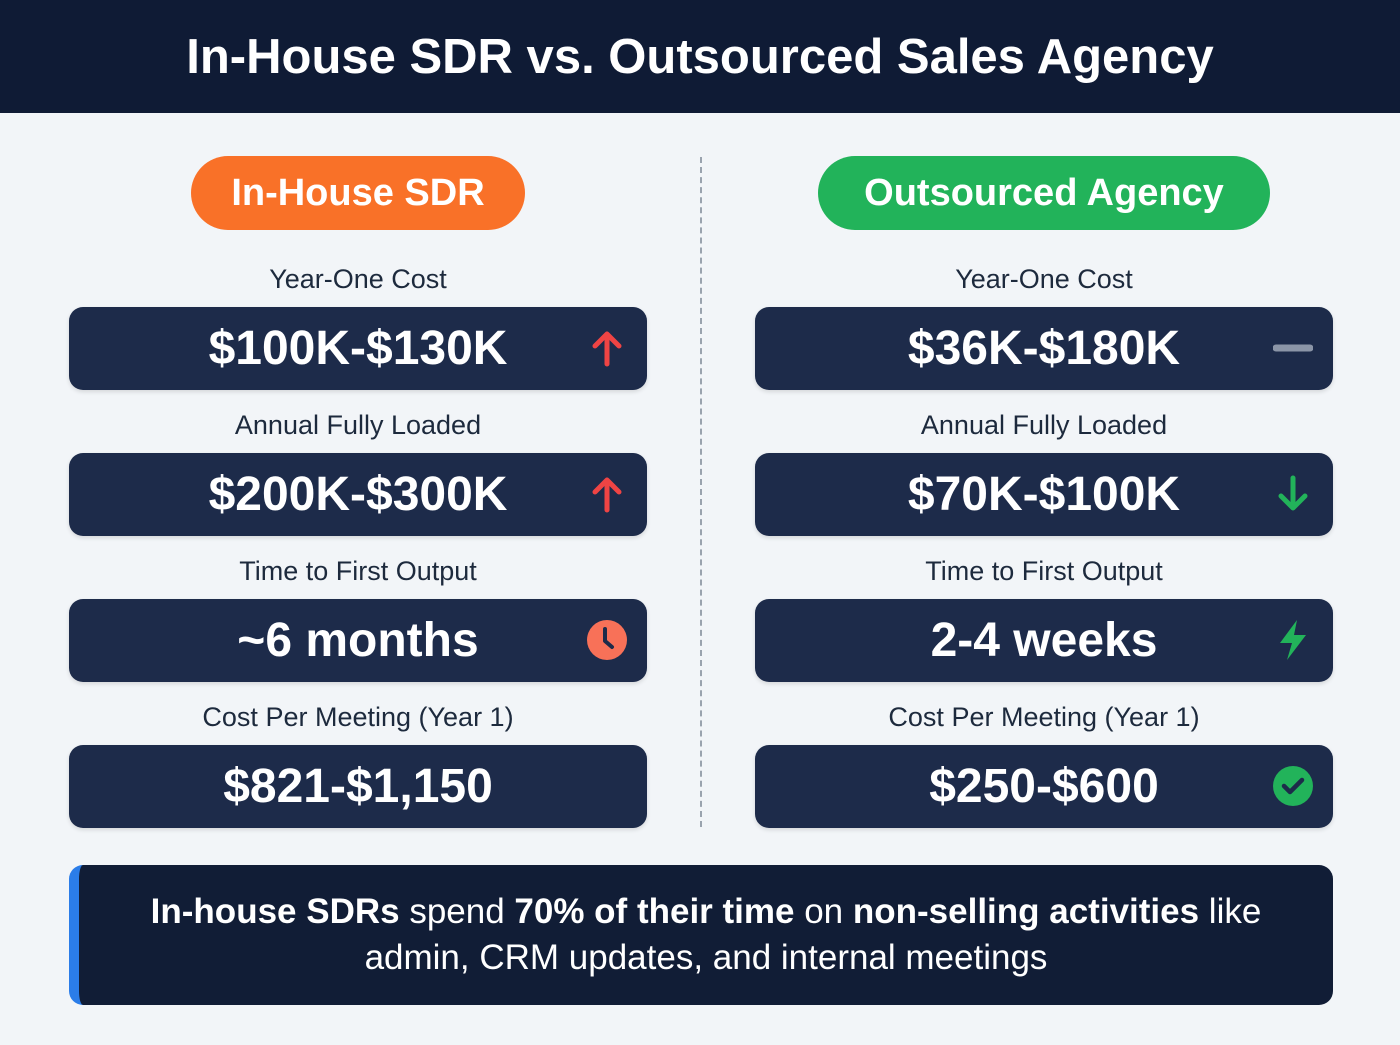 Image resolution: width=1400 pixels, height=1045 pixels. I want to click on metric-value: $250-$600, so click(1044, 786).